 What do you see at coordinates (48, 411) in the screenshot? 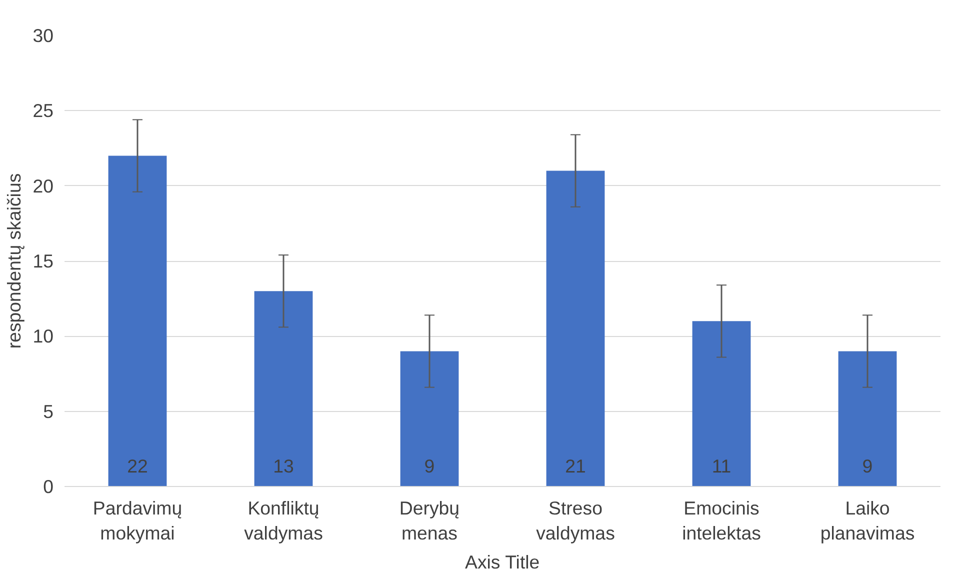
I see `y-tick-label: 5` at bounding box center [48, 411].